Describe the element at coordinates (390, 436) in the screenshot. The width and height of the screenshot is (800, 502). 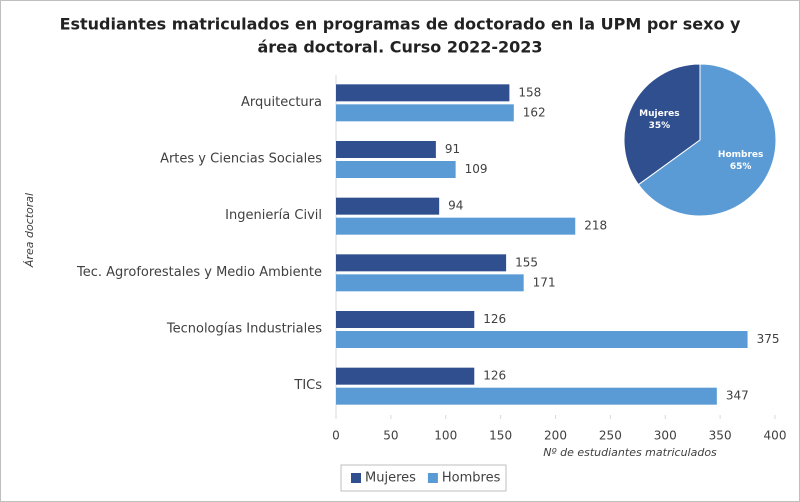
I see `x-tick-label: 50` at that location.